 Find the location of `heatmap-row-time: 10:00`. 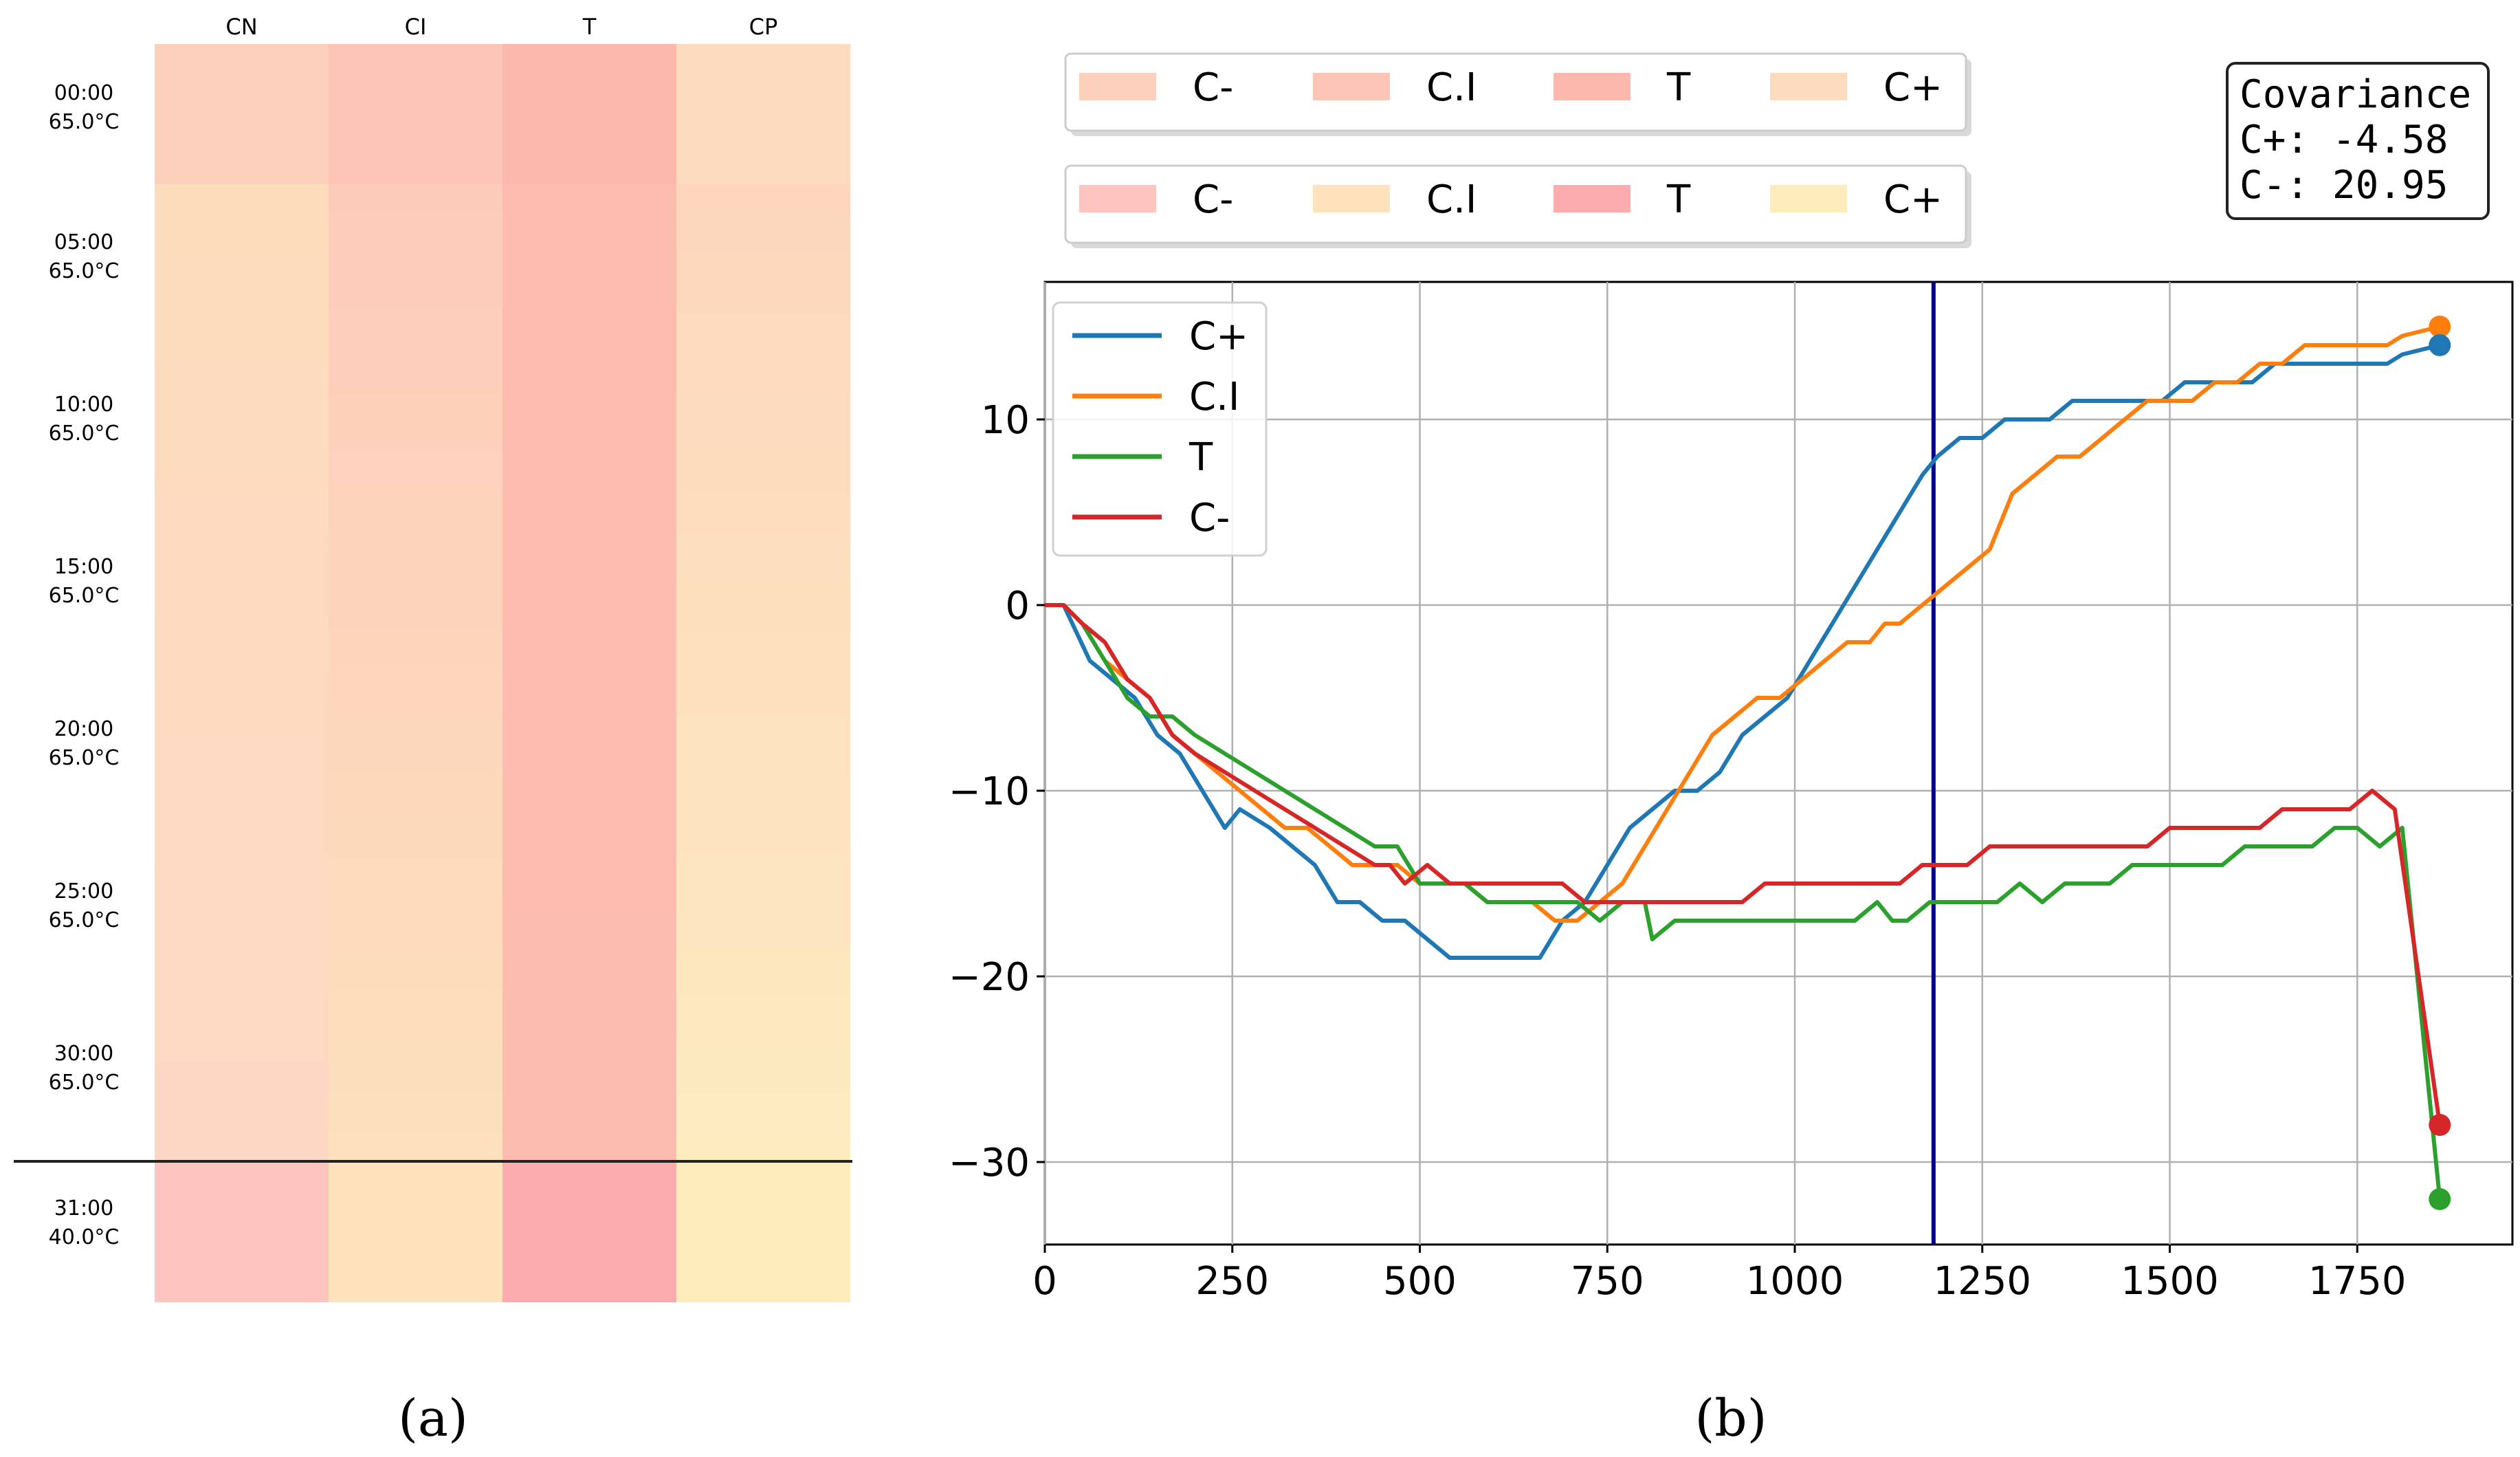

heatmap-row-time: 10:00 is located at coordinates (83, 405).